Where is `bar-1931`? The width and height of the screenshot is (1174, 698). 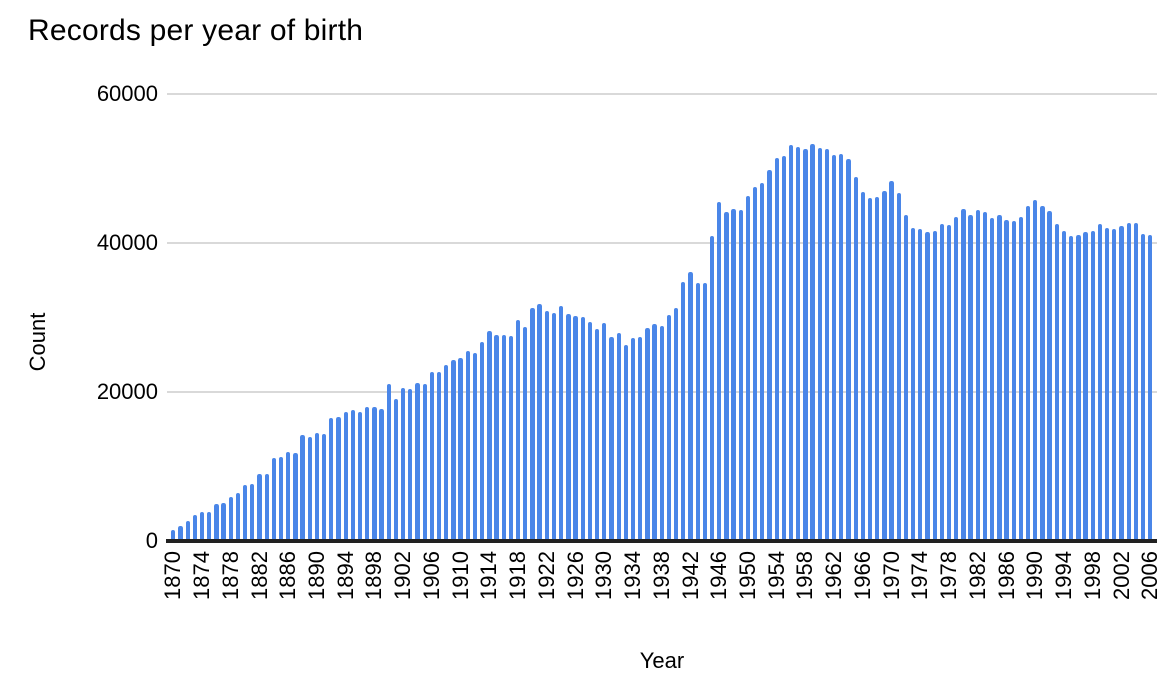 bar-1931 is located at coordinates (611, 439).